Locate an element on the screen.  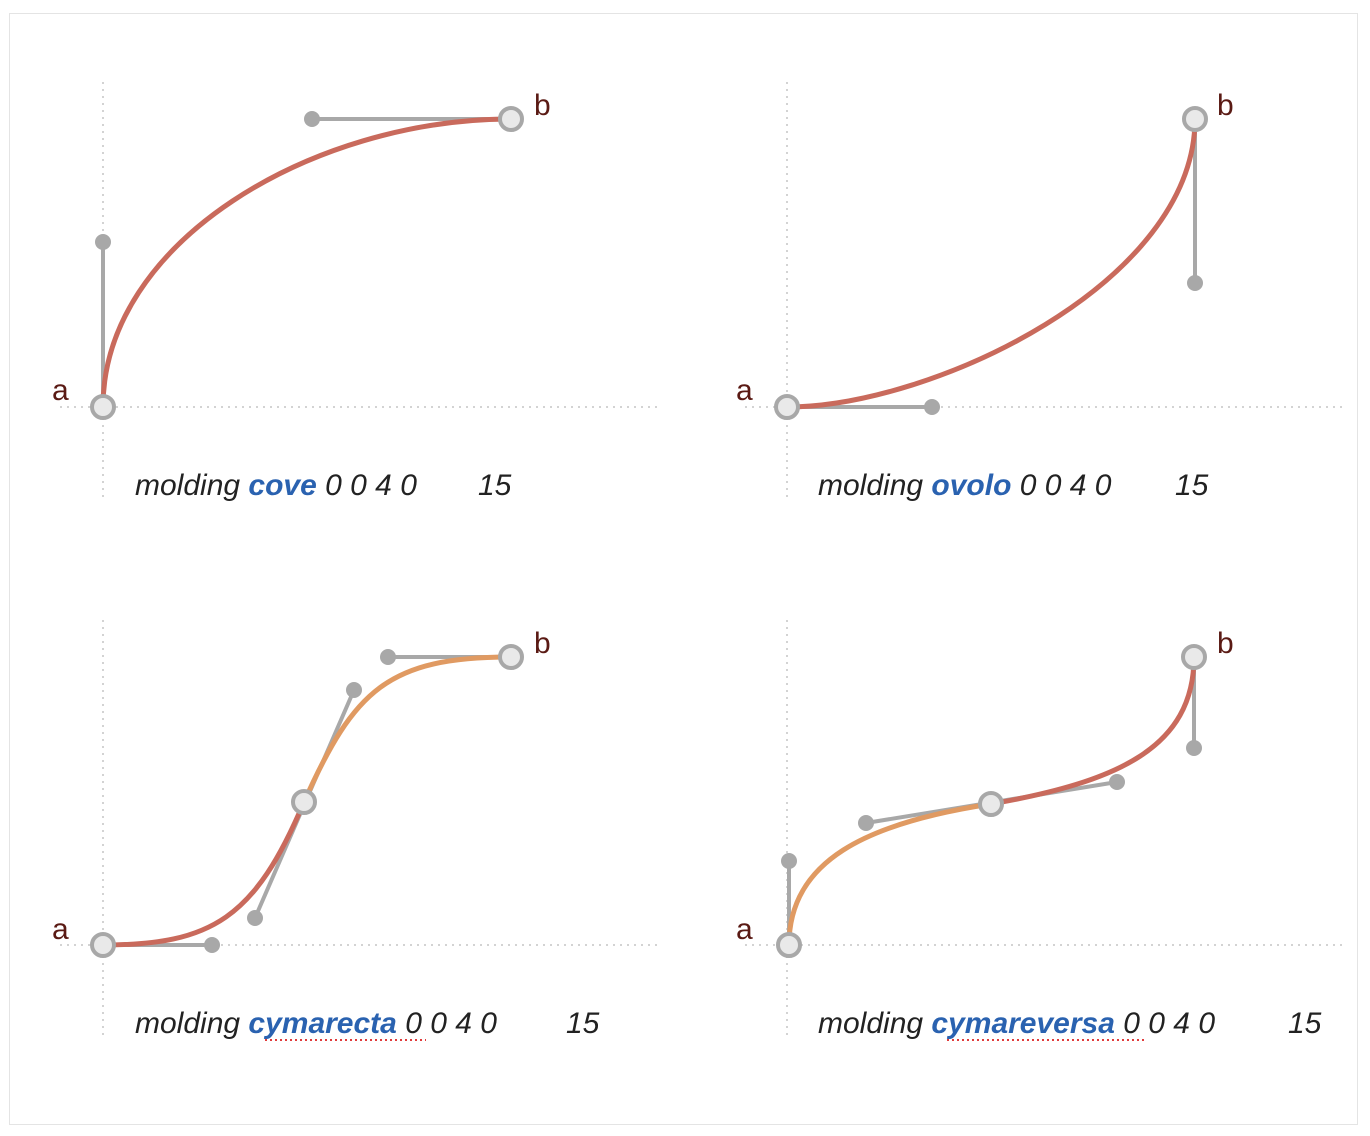
handle-mid-dot-right is located at coordinates (1117, 782).